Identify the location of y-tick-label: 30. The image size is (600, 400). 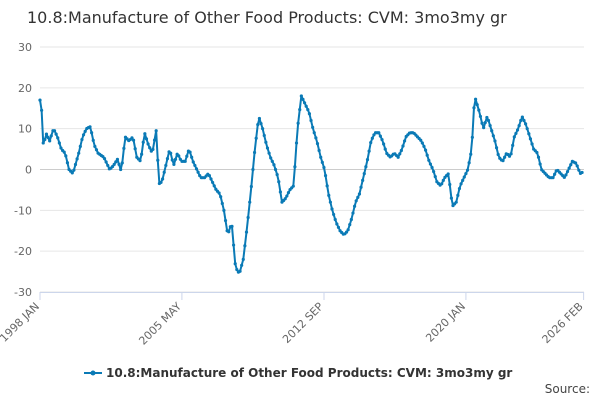
(25, 47).